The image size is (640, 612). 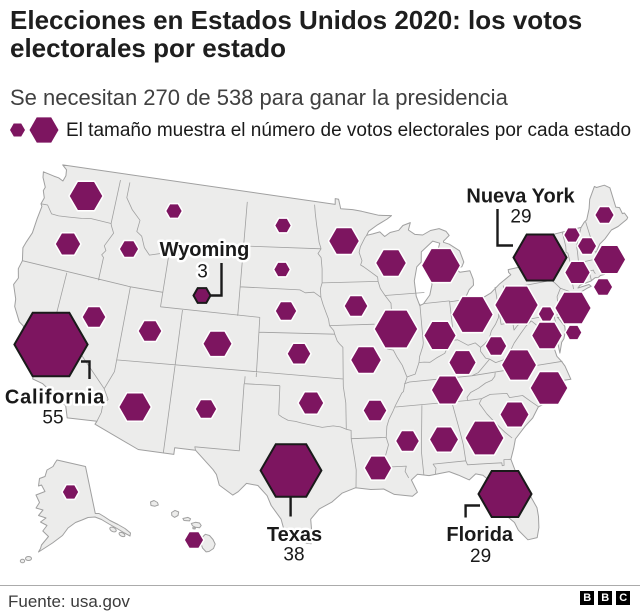 I want to click on svg-text: Florida, so click(x=480, y=535).